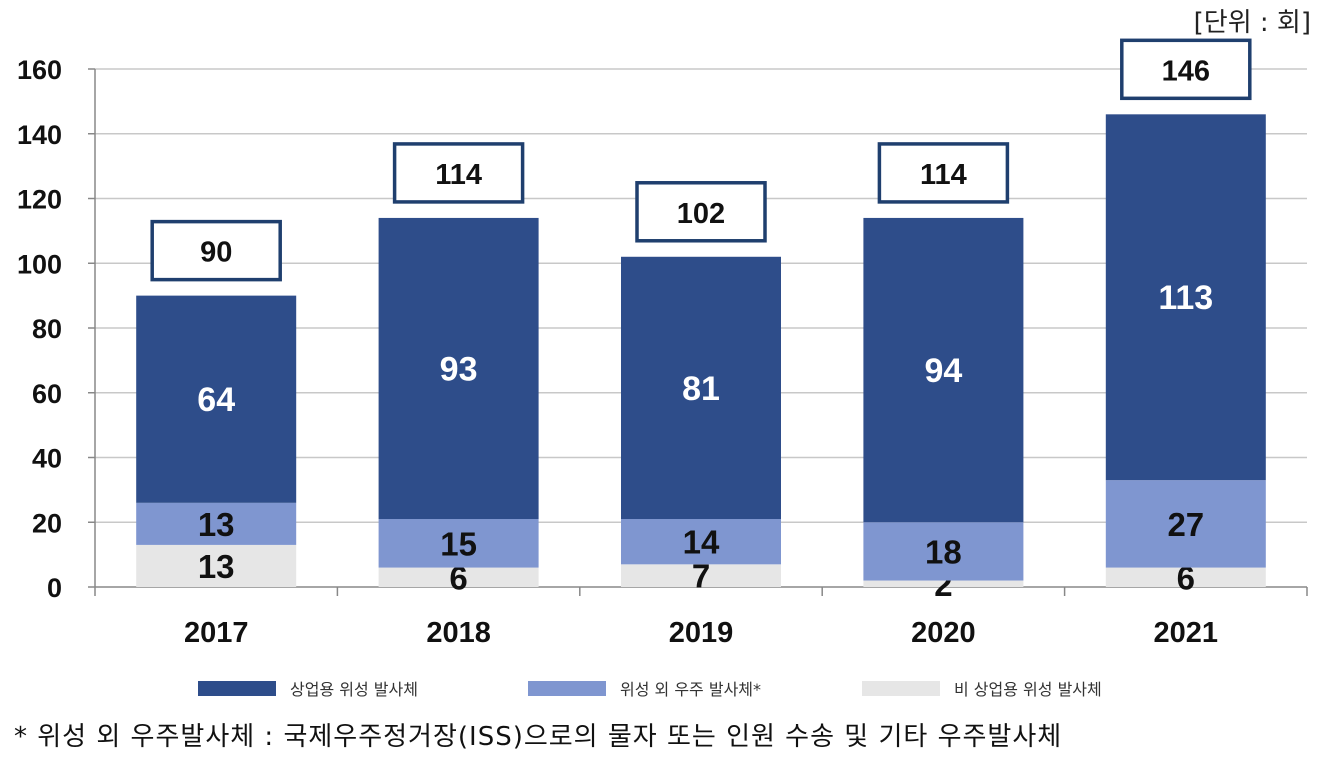 Image resolution: width=1325 pixels, height=764 pixels. I want to click on data-label: 18, so click(943, 551).